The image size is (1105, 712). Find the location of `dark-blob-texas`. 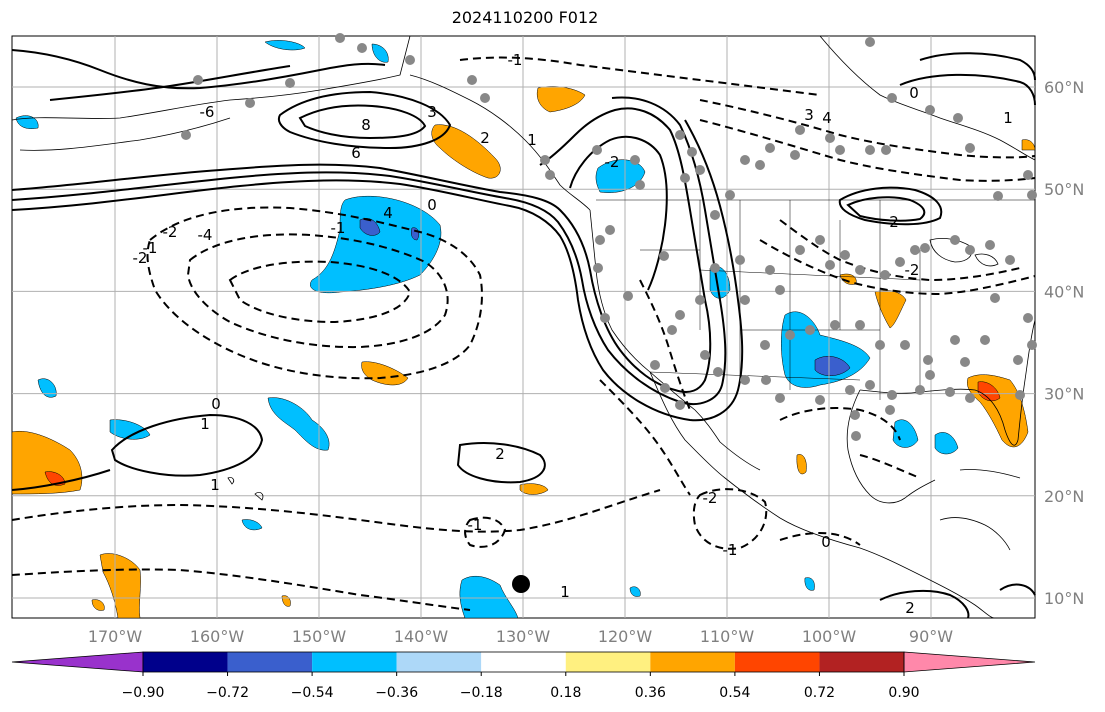

dark-blob-texas is located at coordinates (832, 366).